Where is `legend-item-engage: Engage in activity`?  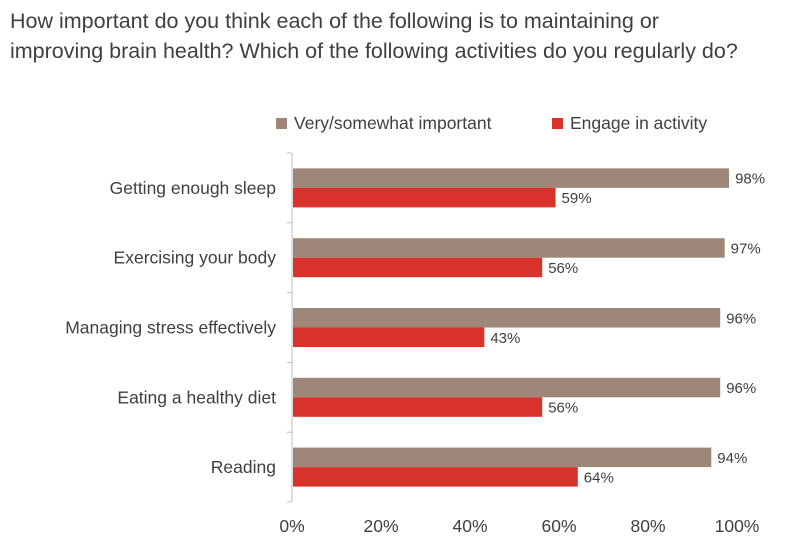
legend-item-engage: Engage in activity is located at coordinates (629, 123).